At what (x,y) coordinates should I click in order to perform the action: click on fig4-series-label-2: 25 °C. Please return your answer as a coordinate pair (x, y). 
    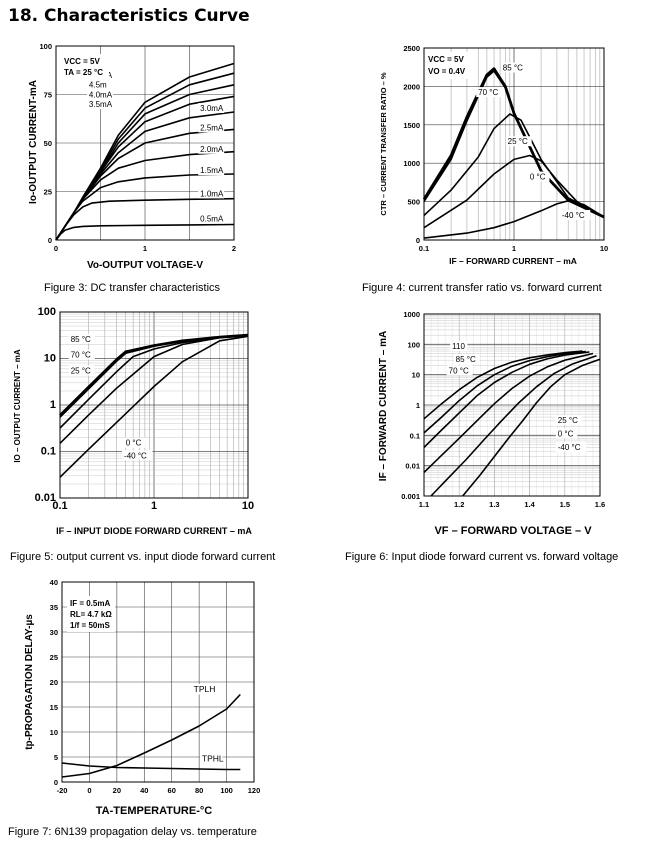
    Looking at the image, I should click on (518, 141).